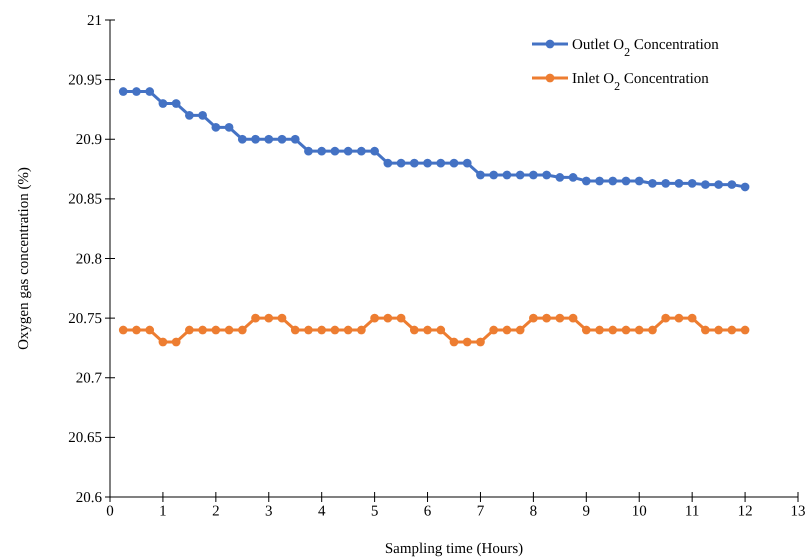  I want to click on x-tick-label: 2, so click(216, 512).